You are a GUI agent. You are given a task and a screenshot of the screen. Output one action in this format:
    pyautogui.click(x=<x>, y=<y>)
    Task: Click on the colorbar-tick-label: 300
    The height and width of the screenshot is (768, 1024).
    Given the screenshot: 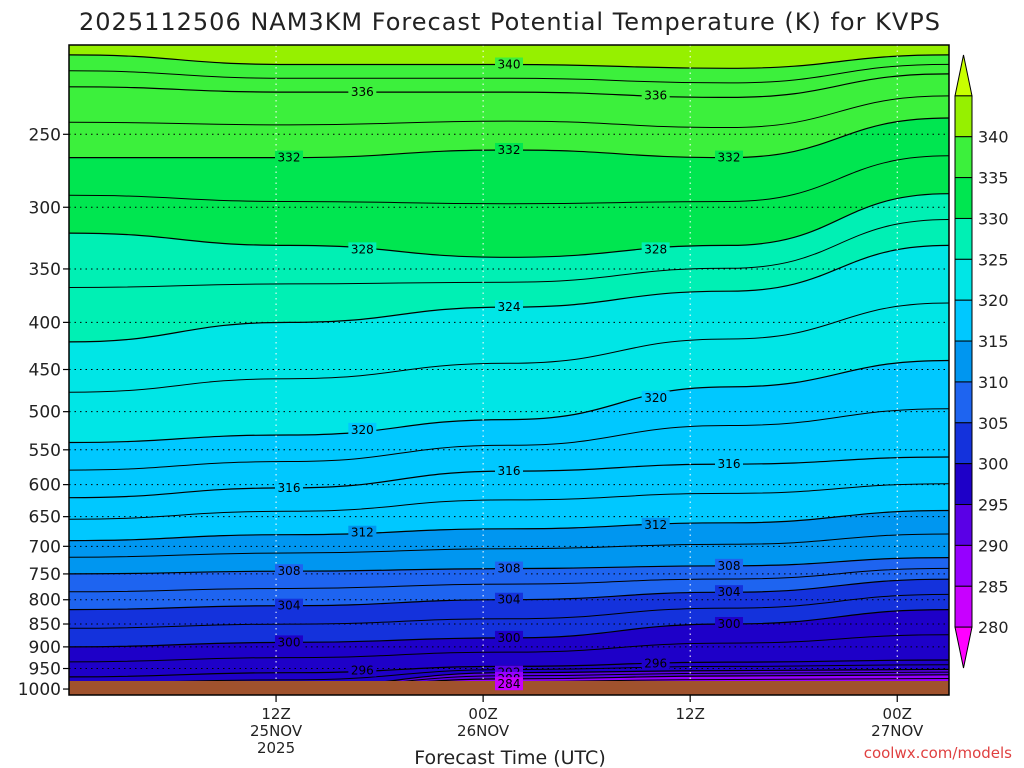 What is the action you would take?
    pyautogui.click(x=993, y=464)
    